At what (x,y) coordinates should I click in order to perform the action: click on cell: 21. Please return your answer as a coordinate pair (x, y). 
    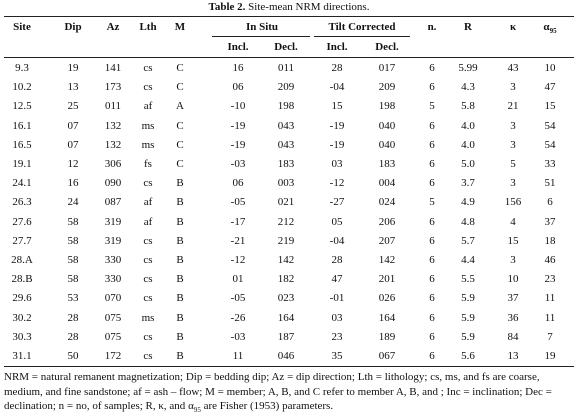
    Looking at the image, I should click on (513, 106).